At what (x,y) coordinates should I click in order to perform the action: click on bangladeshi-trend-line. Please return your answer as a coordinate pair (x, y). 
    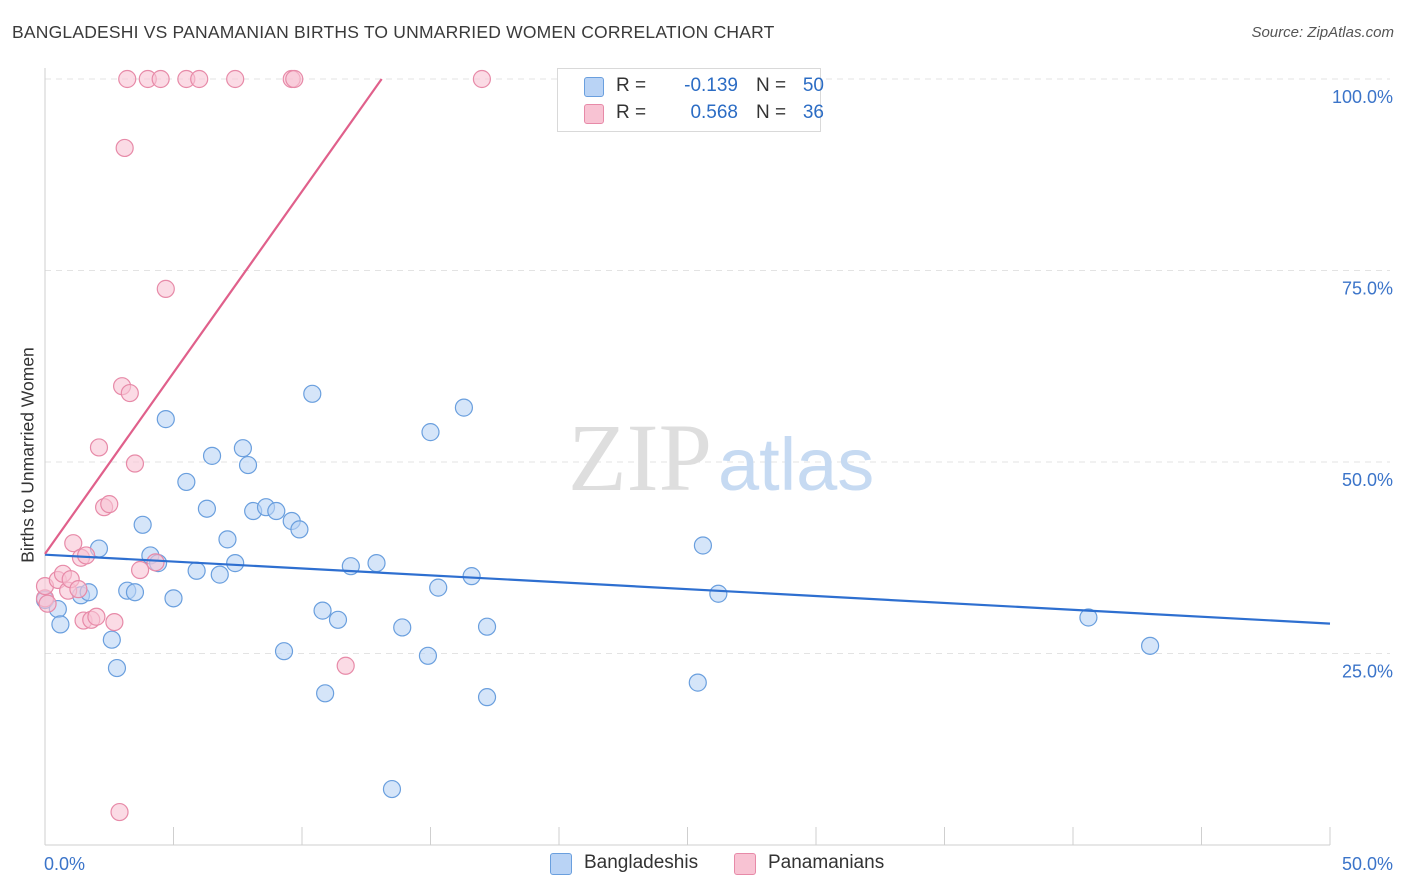
    Looking at the image, I should click on (687, 589).